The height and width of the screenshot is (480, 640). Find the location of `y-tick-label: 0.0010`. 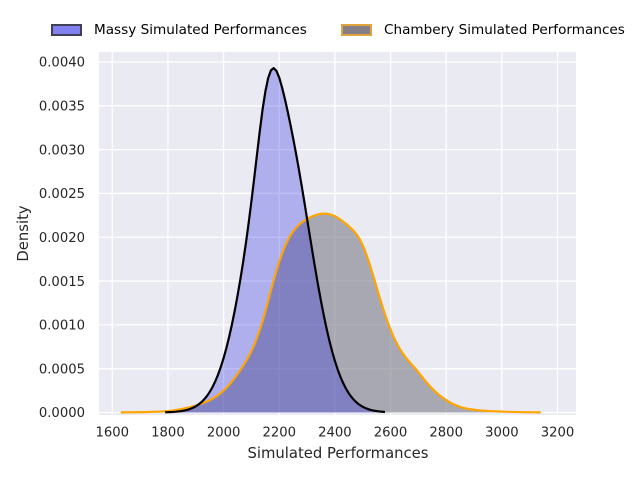

y-tick-label: 0.0010 is located at coordinates (62, 326).